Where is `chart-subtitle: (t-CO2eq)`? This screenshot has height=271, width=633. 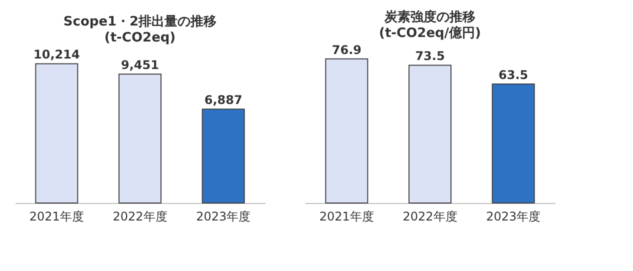 chart-subtitle: (t-CO2eq) is located at coordinates (140, 38).